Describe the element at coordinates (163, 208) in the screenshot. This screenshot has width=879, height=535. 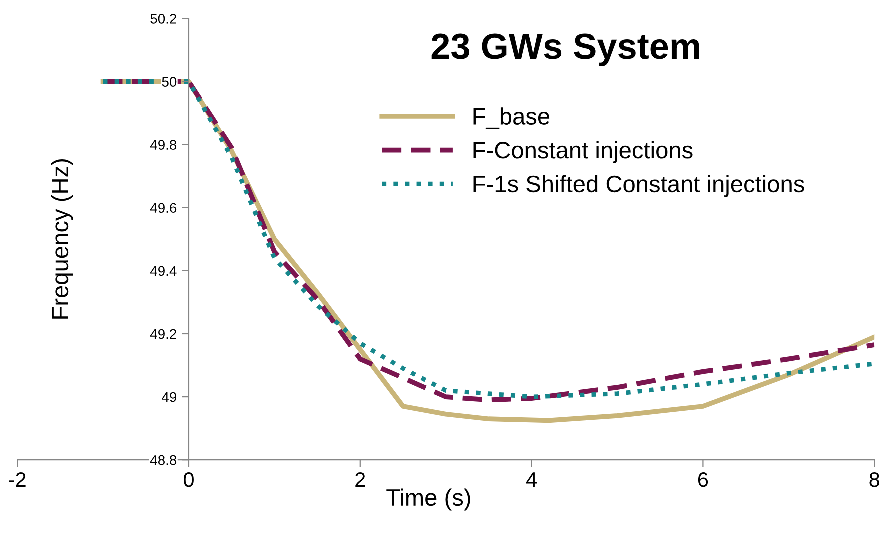
I see `y-tick-label: 49.6` at that location.